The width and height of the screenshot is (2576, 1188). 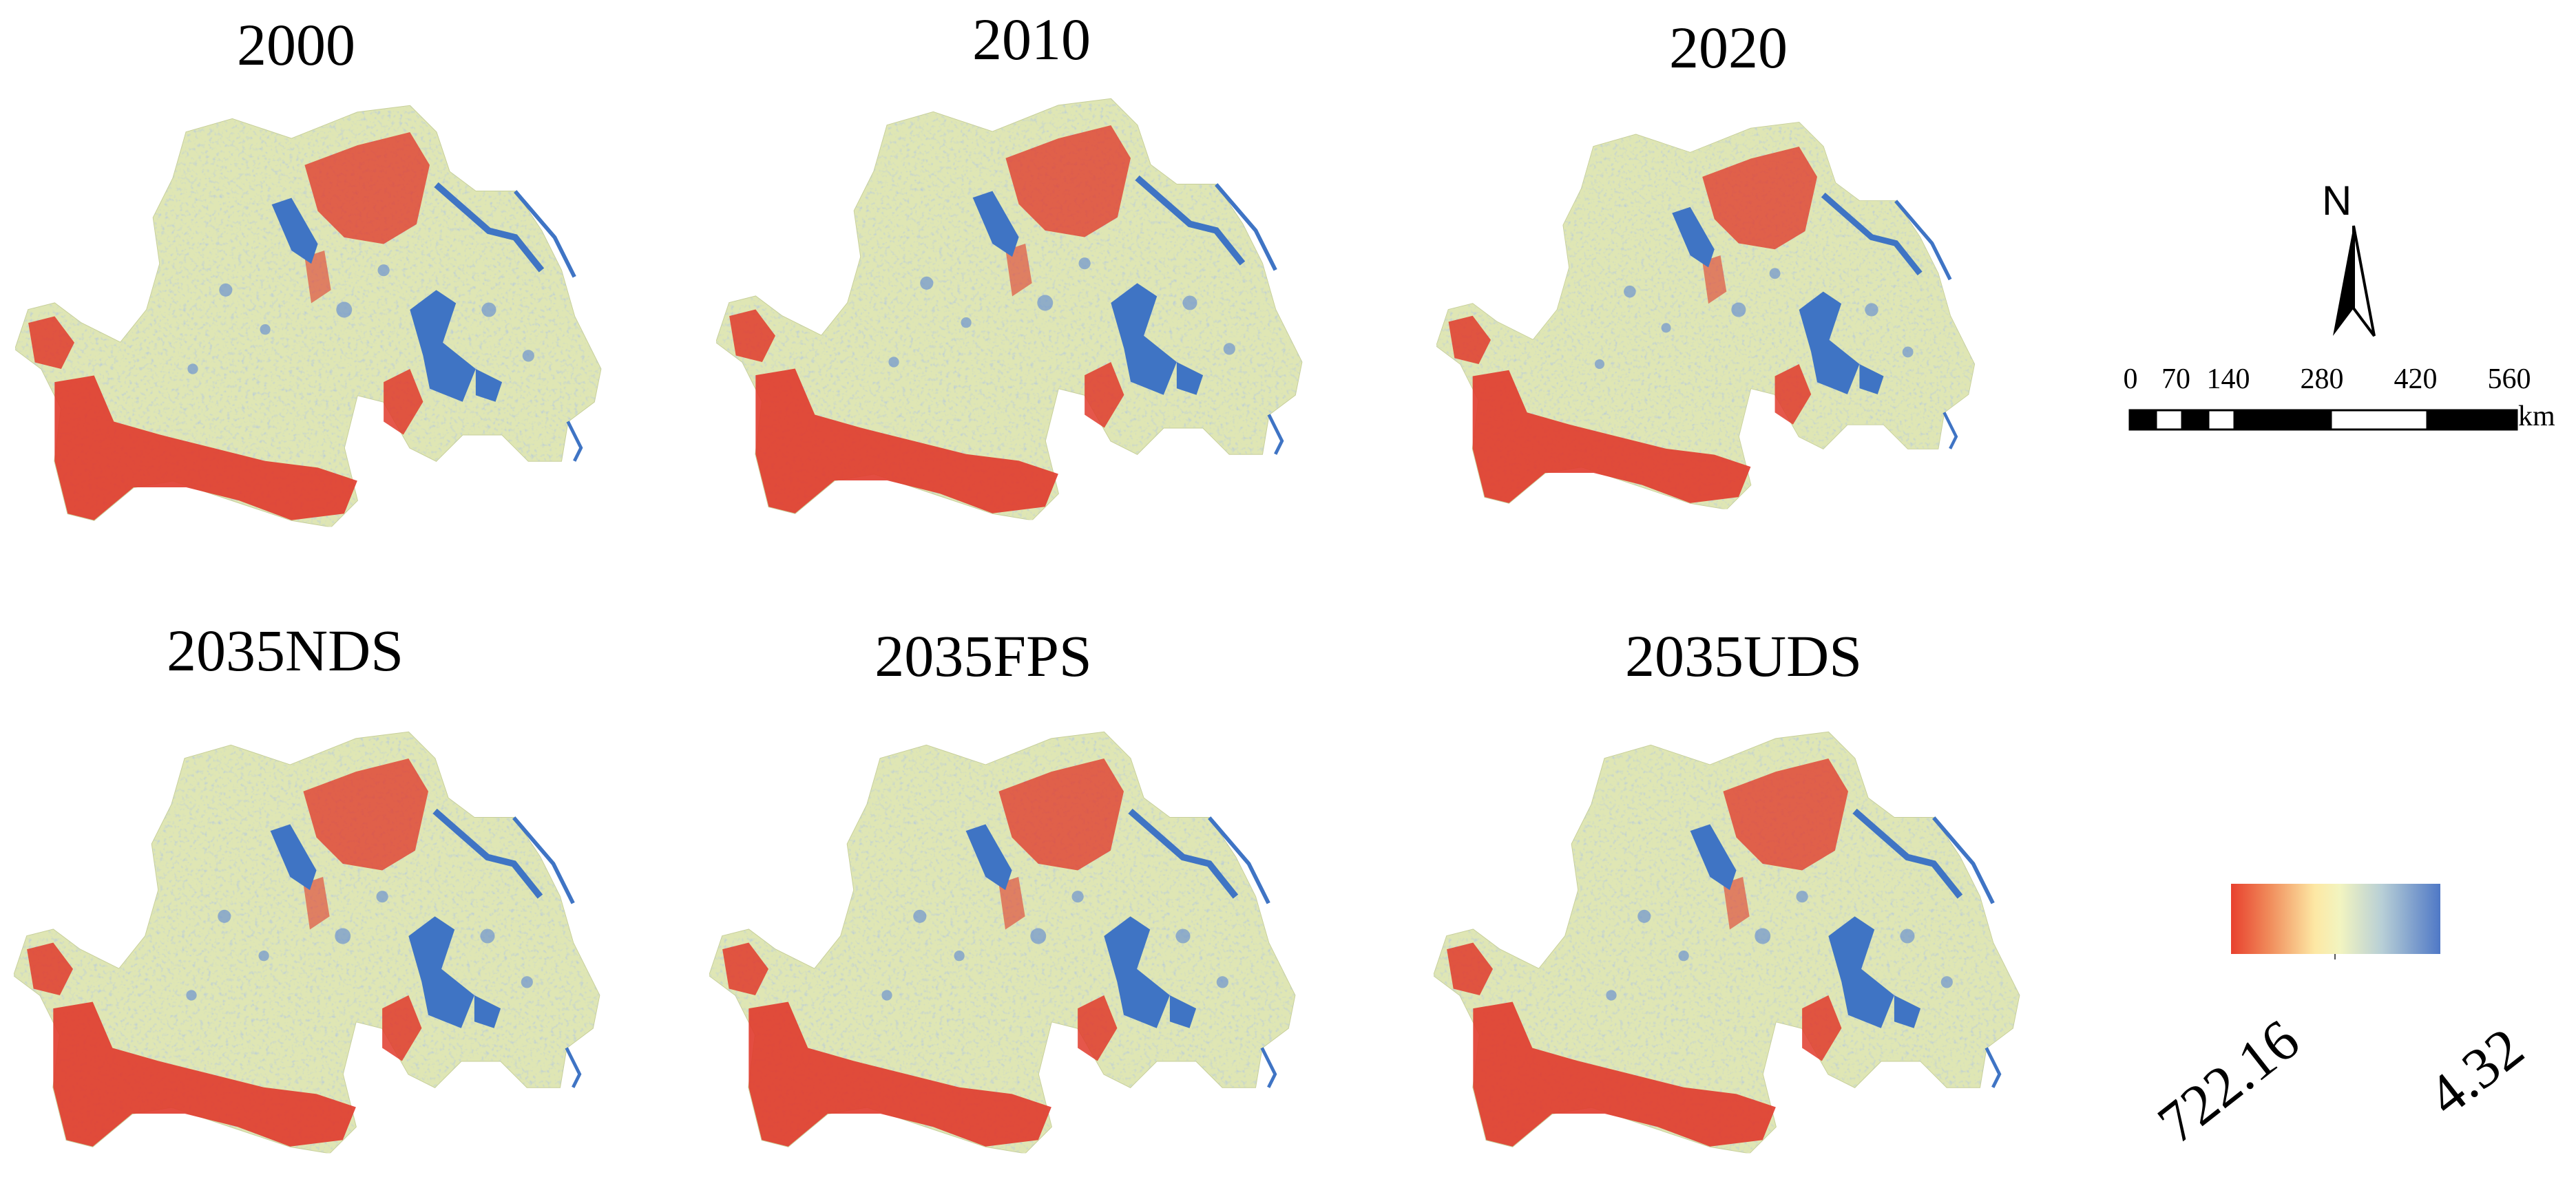 I want to click on panel-title-2020: 2020, so click(x=1728, y=47).